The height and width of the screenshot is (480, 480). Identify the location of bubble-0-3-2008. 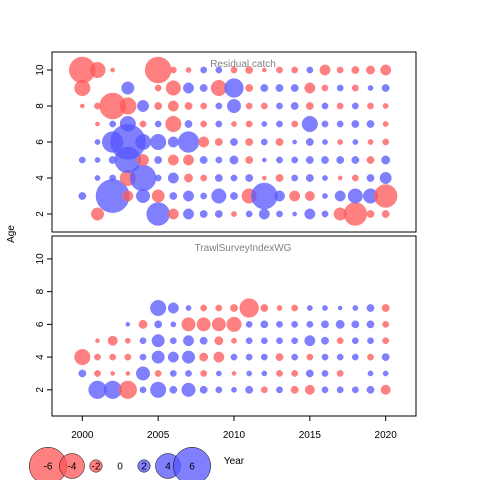
(204, 196).